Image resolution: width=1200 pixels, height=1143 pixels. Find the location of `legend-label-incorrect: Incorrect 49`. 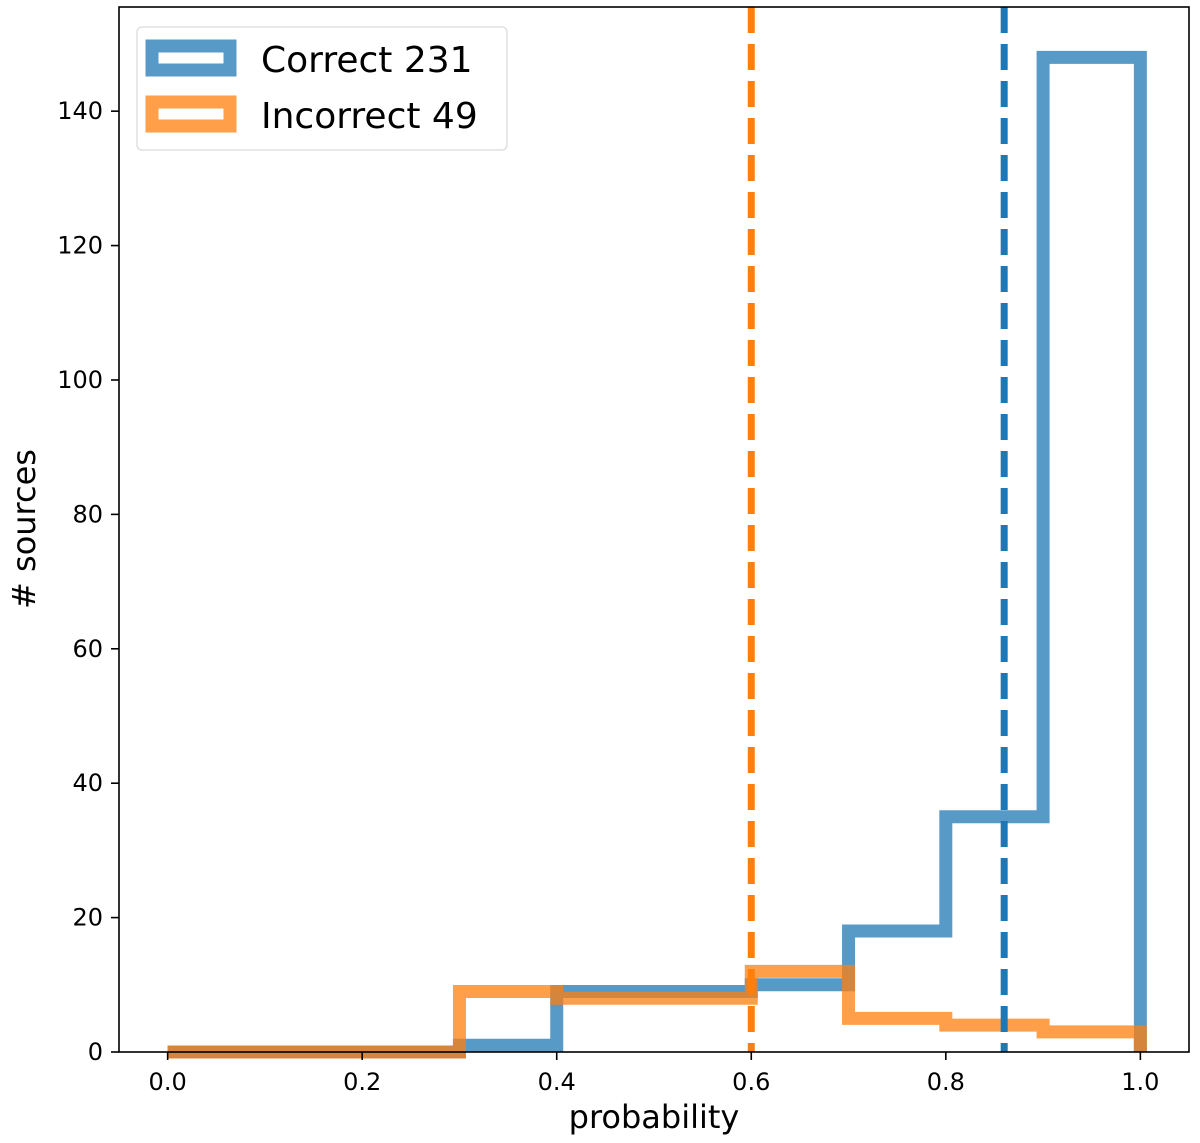

legend-label-incorrect: Incorrect 49 is located at coordinates (369, 116).